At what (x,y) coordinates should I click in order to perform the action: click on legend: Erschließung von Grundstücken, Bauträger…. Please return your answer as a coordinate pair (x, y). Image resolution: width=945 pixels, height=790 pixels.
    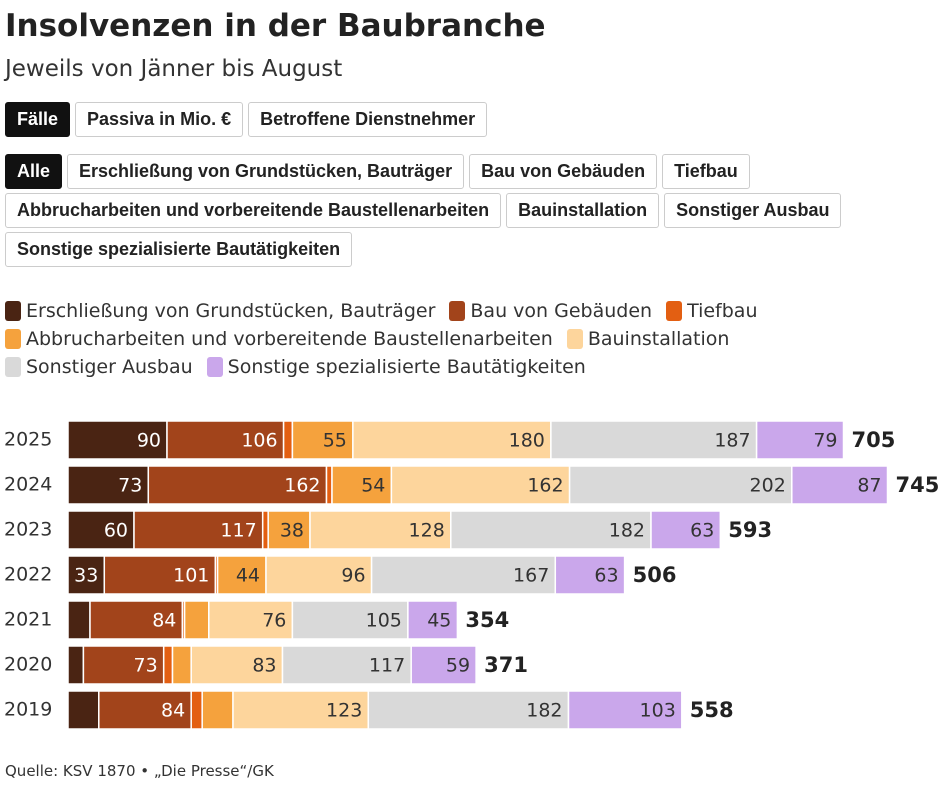
    Looking at the image, I should click on (440, 339).